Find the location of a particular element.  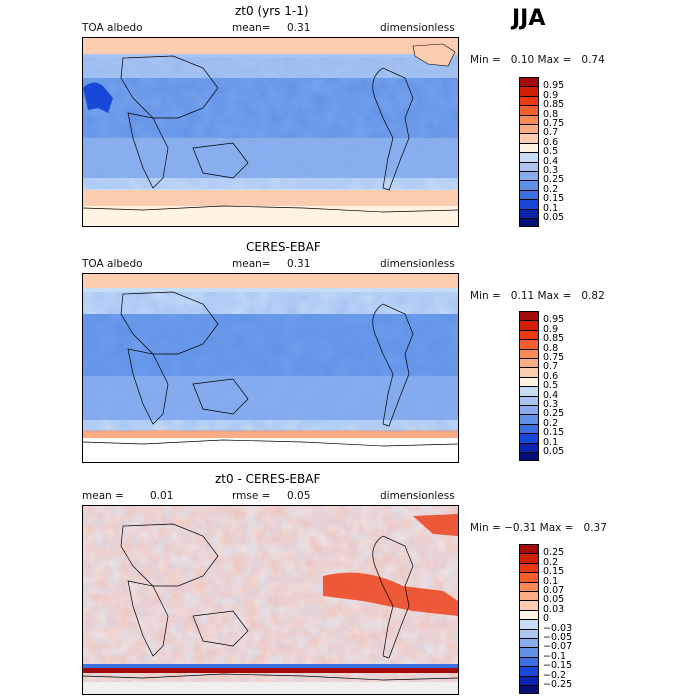

colorbar-tick-label: −0.03 is located at coordinates (558, 628).